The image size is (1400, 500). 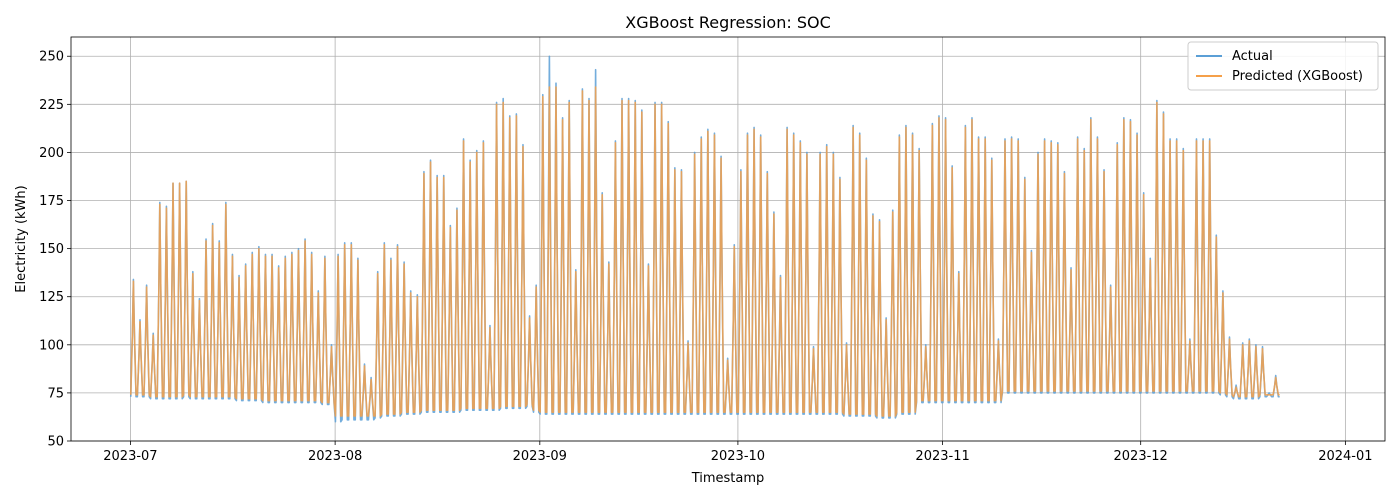 What do you see at coordinates (51, 153) in the screenshot?
I see `y-tick-label: 200` at bounding box center [51, 153].